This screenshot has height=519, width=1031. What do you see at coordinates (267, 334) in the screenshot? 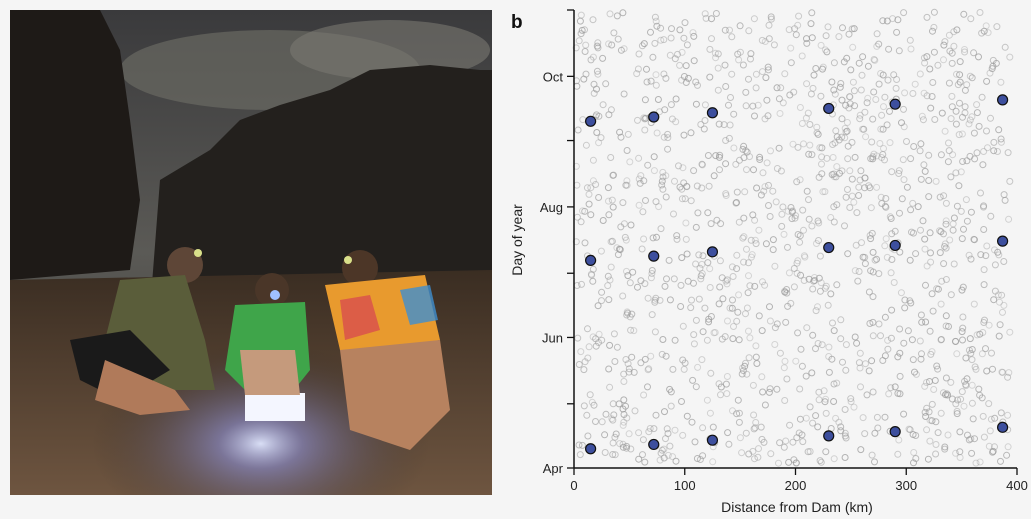
I see `person-middle` at bounding box center [267, 334].